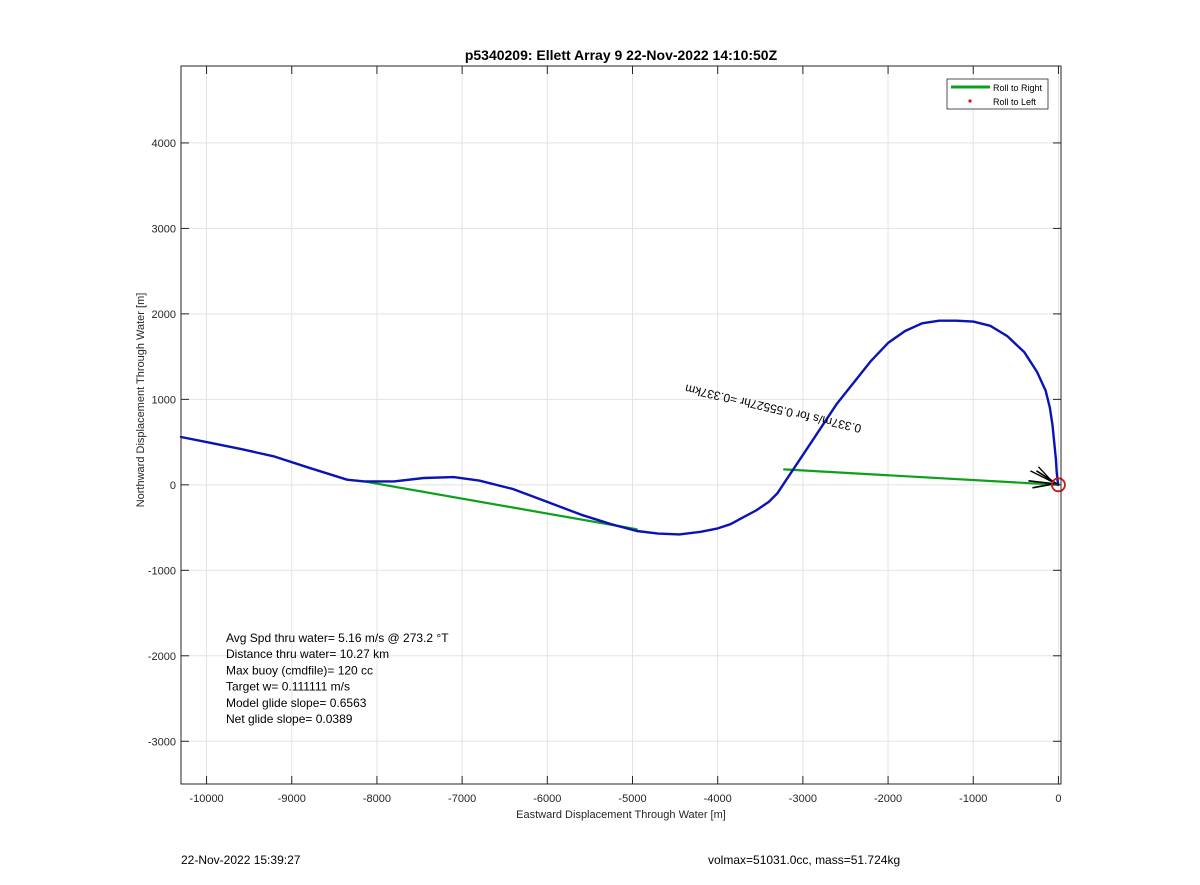  I want to click on stat-line: Target w= 0.111111 m/s, so click(288, 687).